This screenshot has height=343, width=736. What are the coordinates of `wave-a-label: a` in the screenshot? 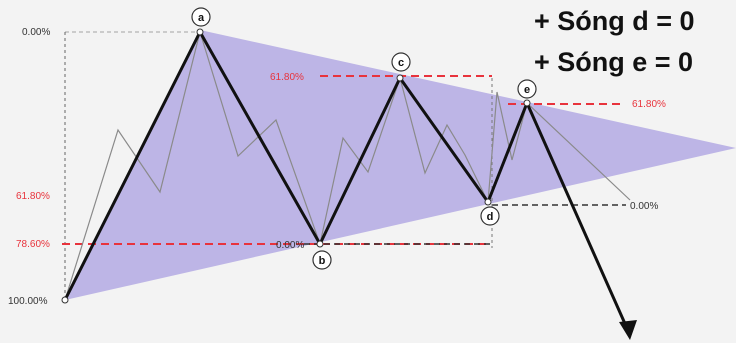 It's located at (201, 18).